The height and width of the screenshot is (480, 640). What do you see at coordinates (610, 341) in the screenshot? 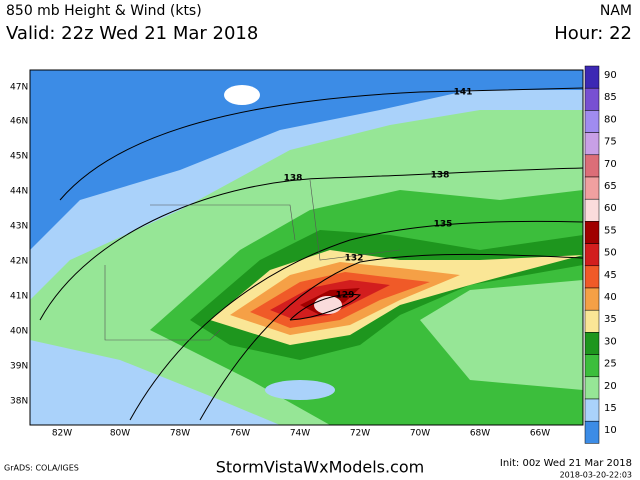
I see `colorbar-label: 30` at bounding box center [610, 341].